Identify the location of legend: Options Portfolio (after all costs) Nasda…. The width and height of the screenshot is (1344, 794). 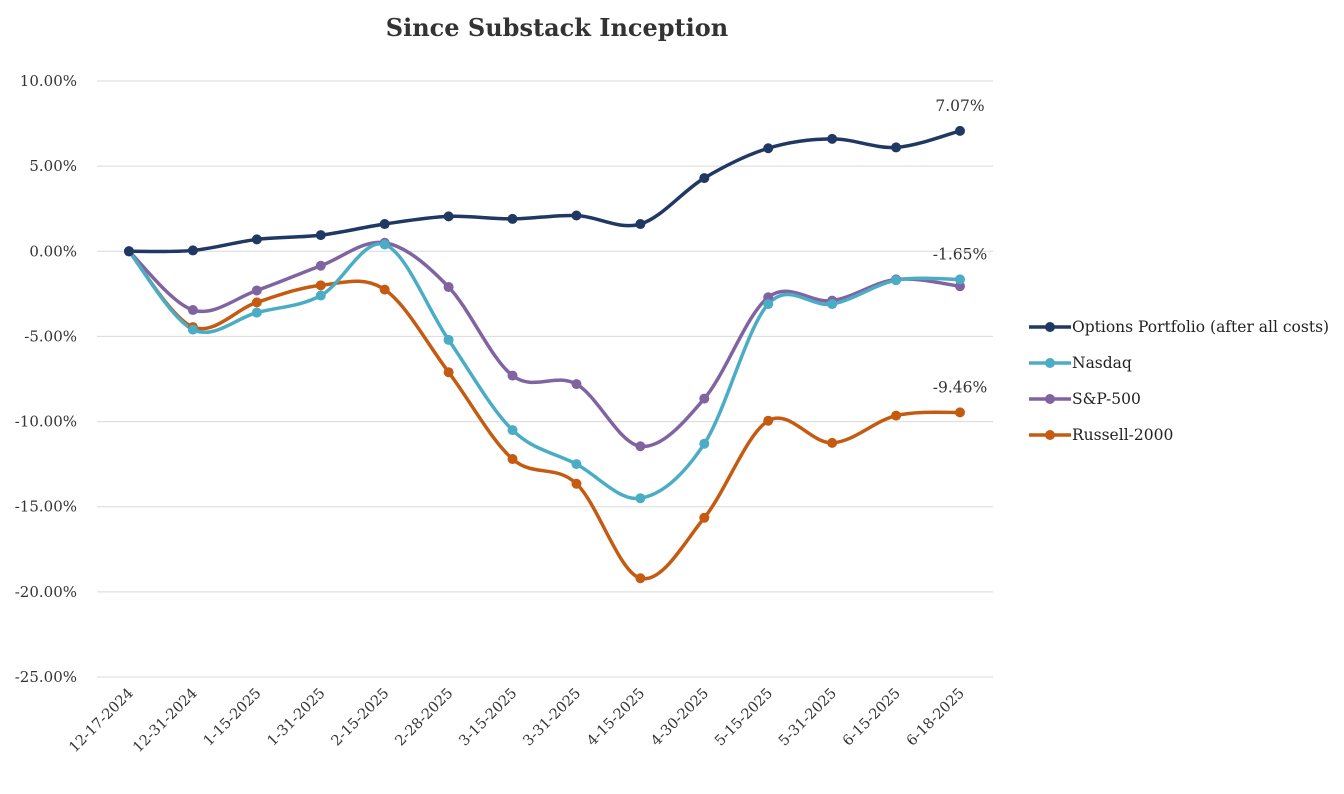
(1179, 381).